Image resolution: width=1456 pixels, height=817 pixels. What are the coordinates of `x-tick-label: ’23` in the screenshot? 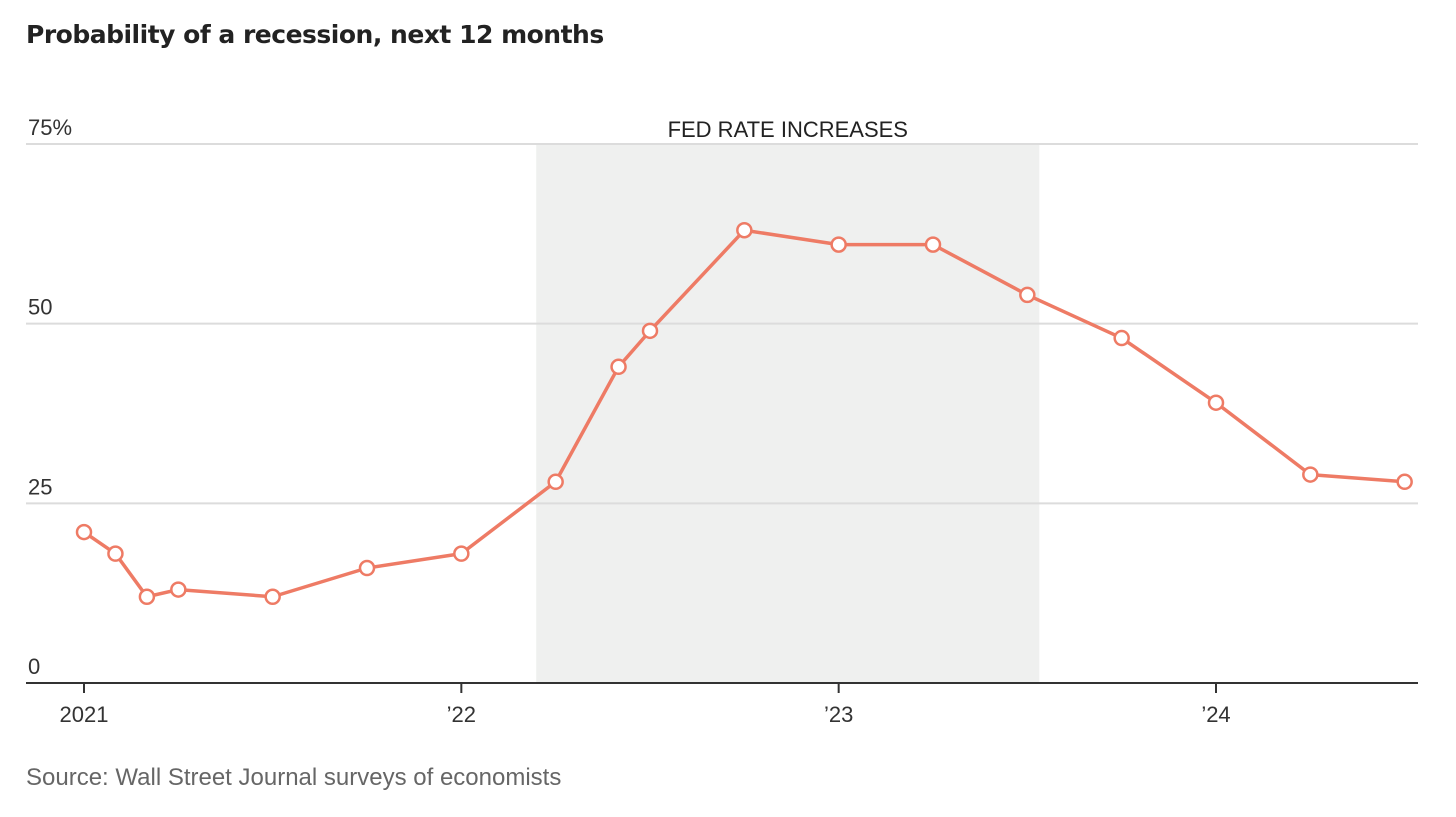 It's located at (838, 714).